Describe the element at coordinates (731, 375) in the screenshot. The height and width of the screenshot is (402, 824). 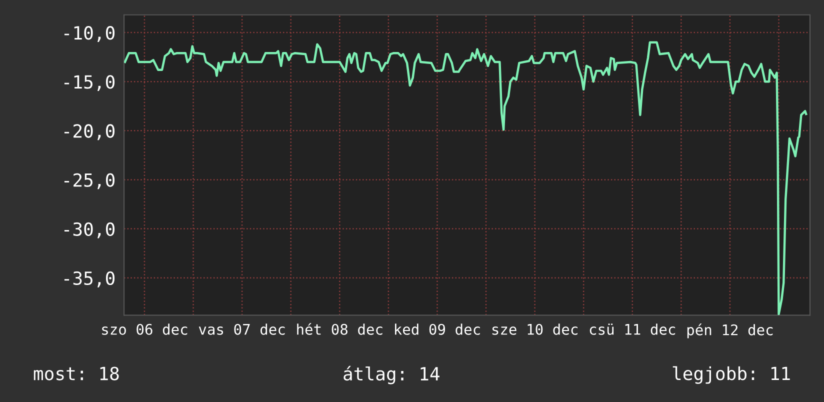
I see `text: legjobb: 11` at that location.